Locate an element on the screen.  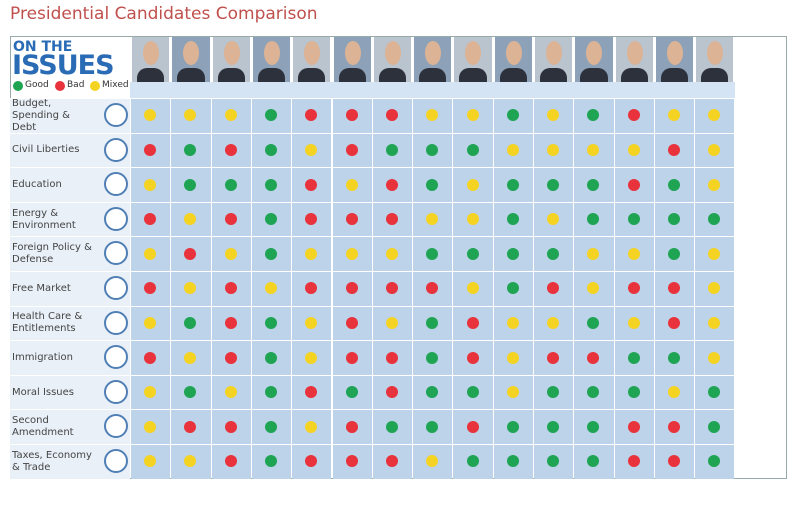
issue-label: Free Market is located at coordinates (41, 288).